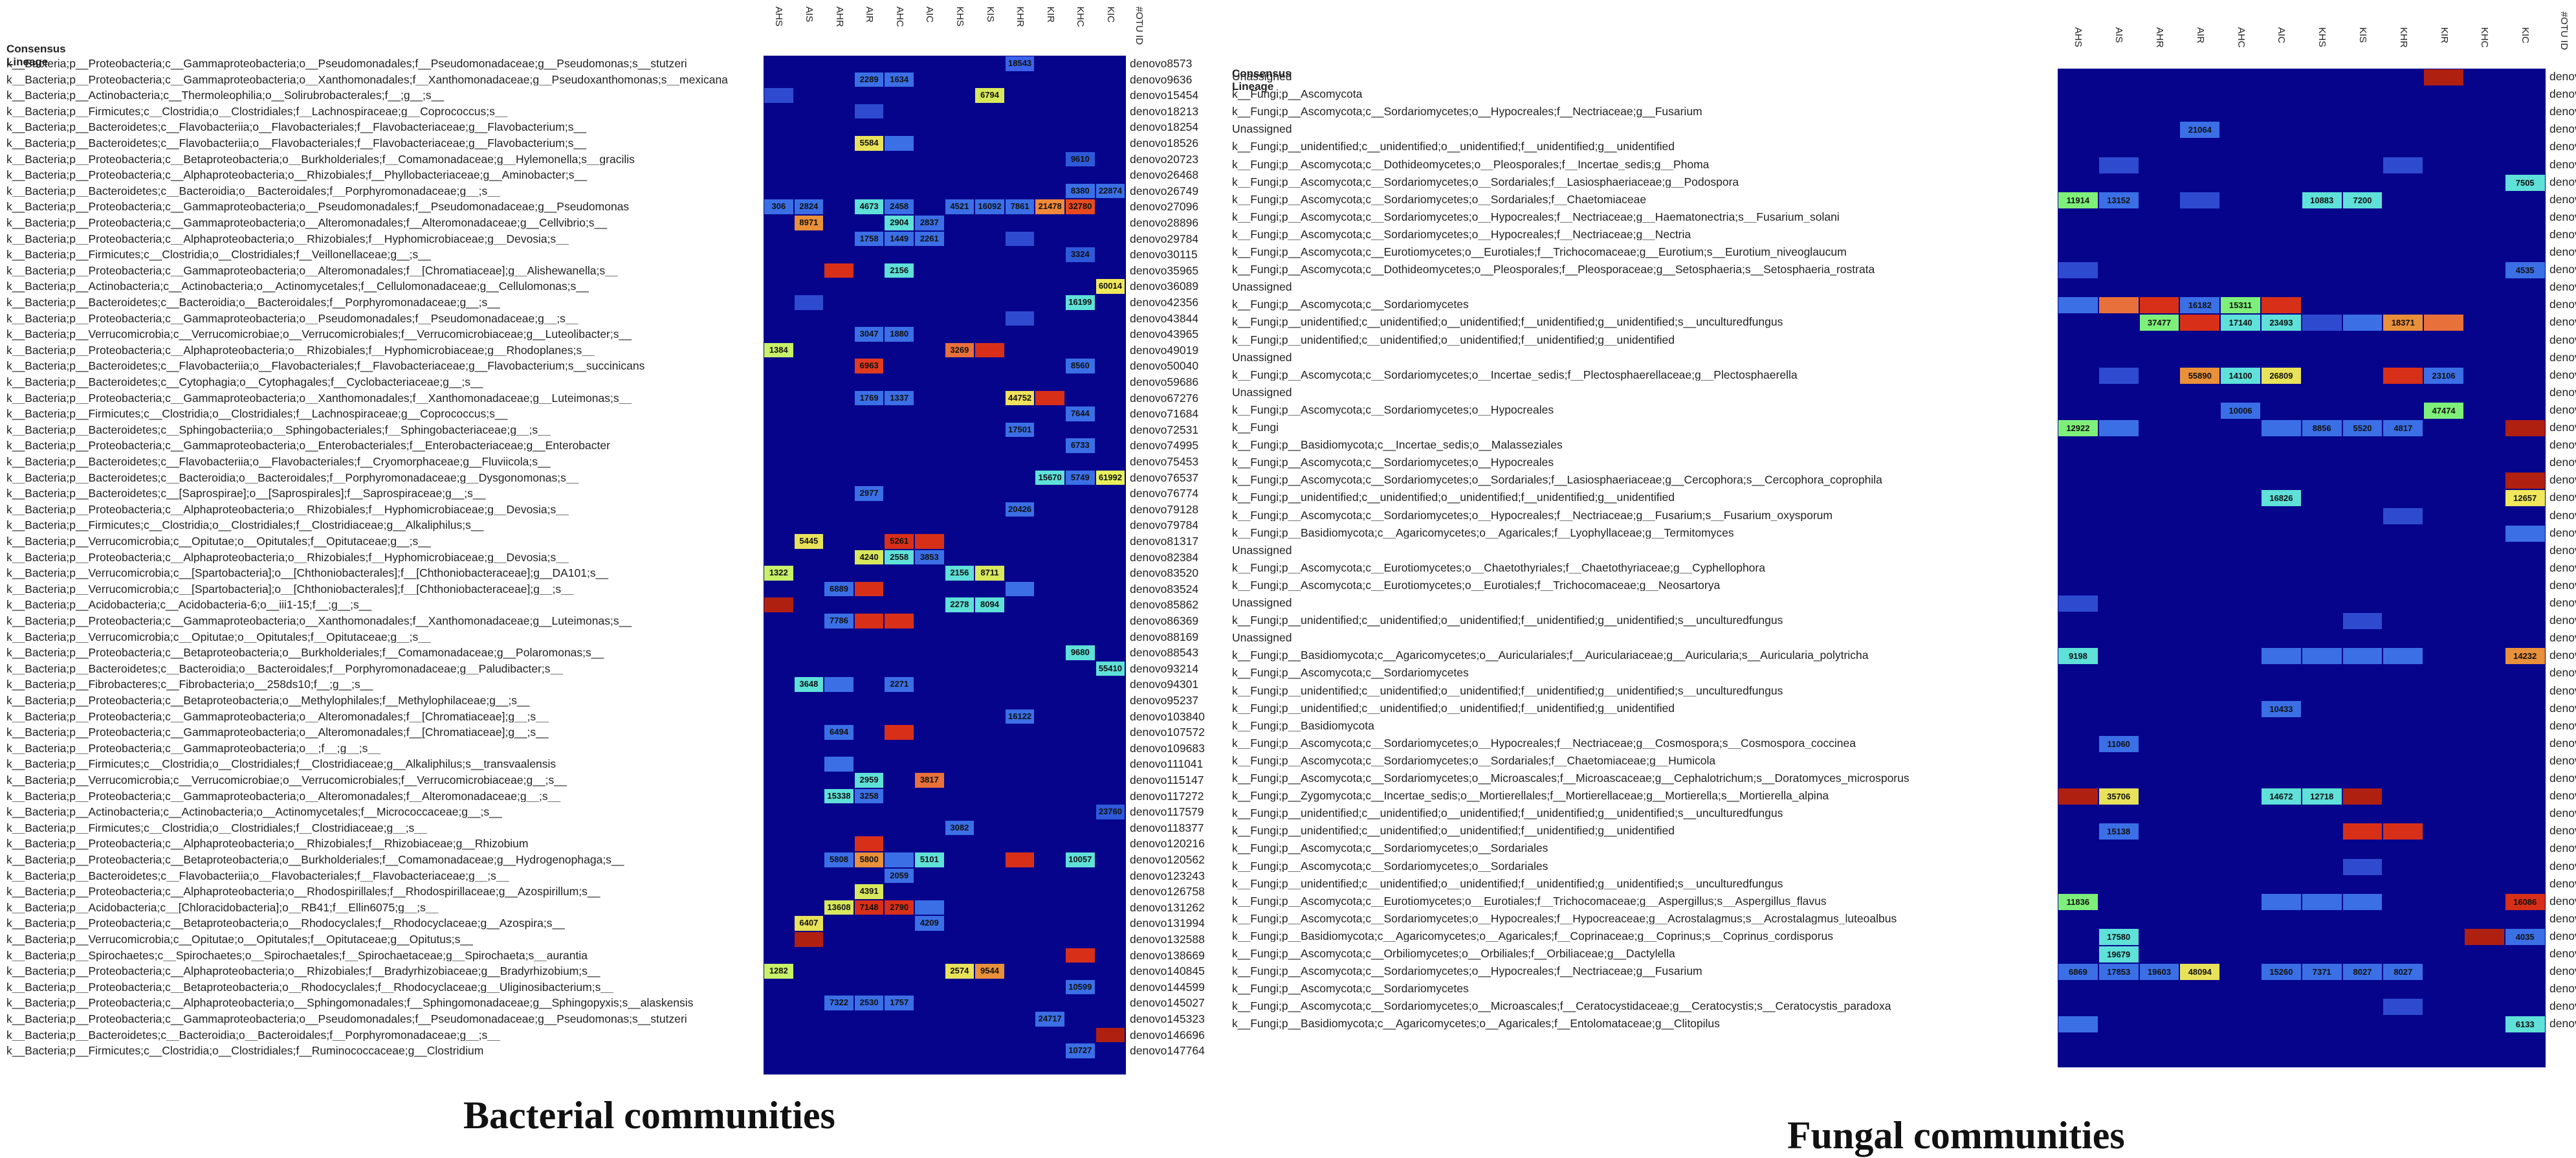 This screenshot has width=2576, height=1158. I want to click on bacterial-heatmap-cell: 2059, so click(900, 876).